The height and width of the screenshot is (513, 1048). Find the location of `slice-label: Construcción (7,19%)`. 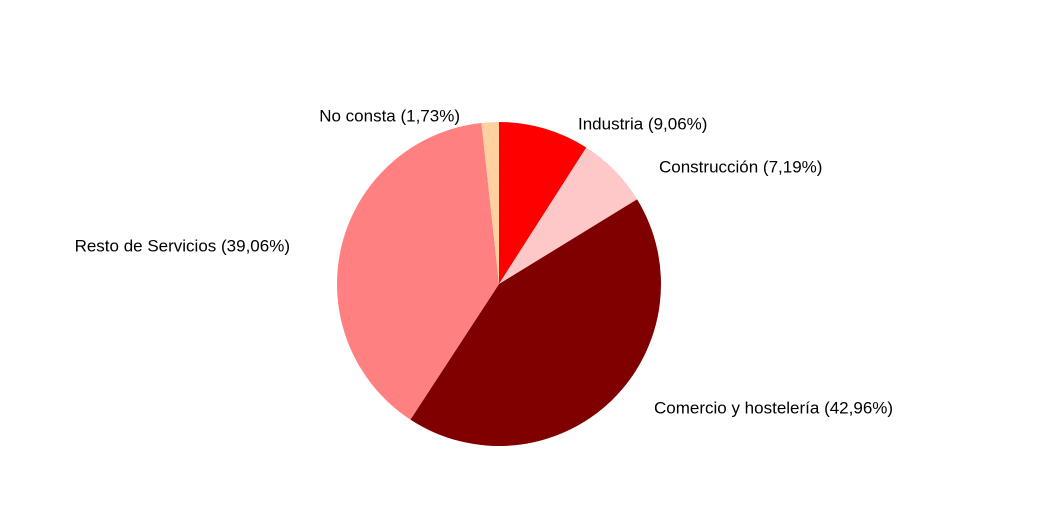

slice-label: Construcción (7,19%) is located at coordinates (740, 166).